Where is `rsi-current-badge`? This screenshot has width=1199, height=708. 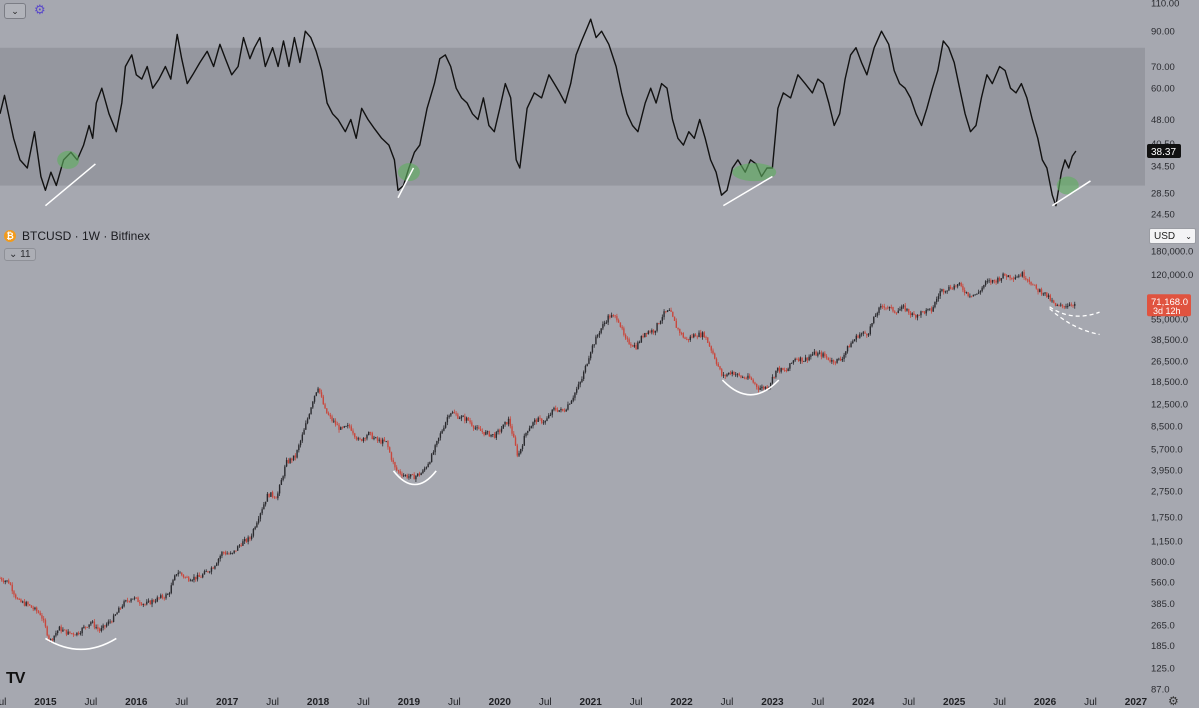
rsi-current-badge is located at coordinates (1164, 150).